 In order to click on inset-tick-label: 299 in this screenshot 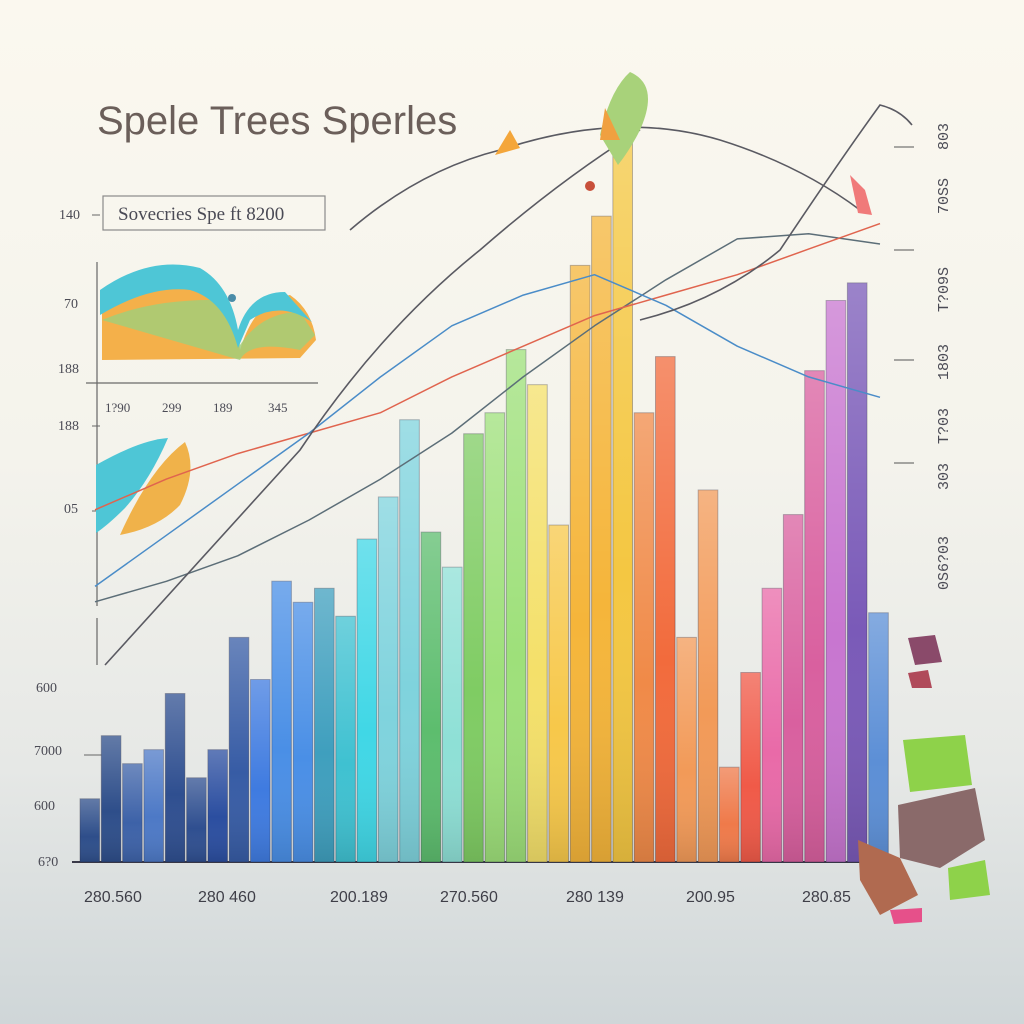, I will do `click(172, 407)`.